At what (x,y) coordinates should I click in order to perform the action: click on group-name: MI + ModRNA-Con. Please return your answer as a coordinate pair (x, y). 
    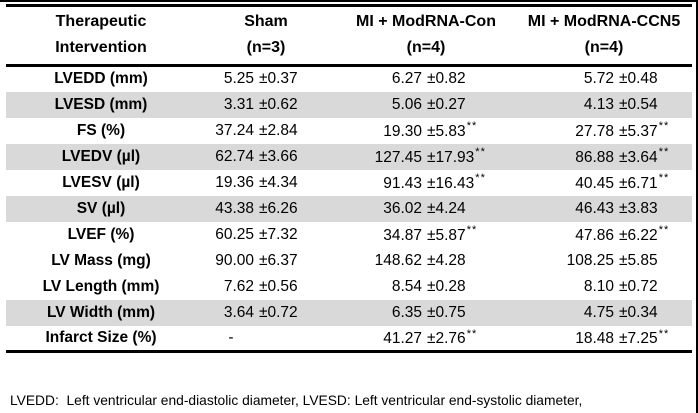
    Looking at the image, I should click on (426, 21).